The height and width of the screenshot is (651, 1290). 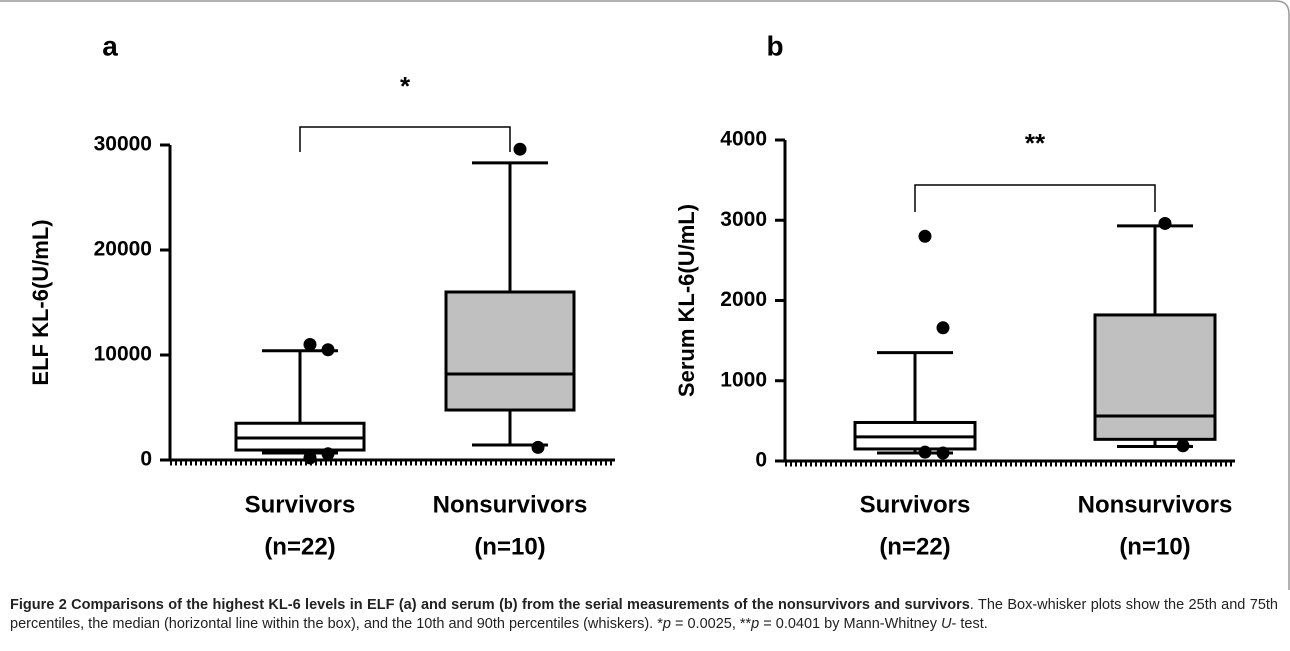 I want to click on caption-text: = 0.0025, **, so click(x=711, y=624).